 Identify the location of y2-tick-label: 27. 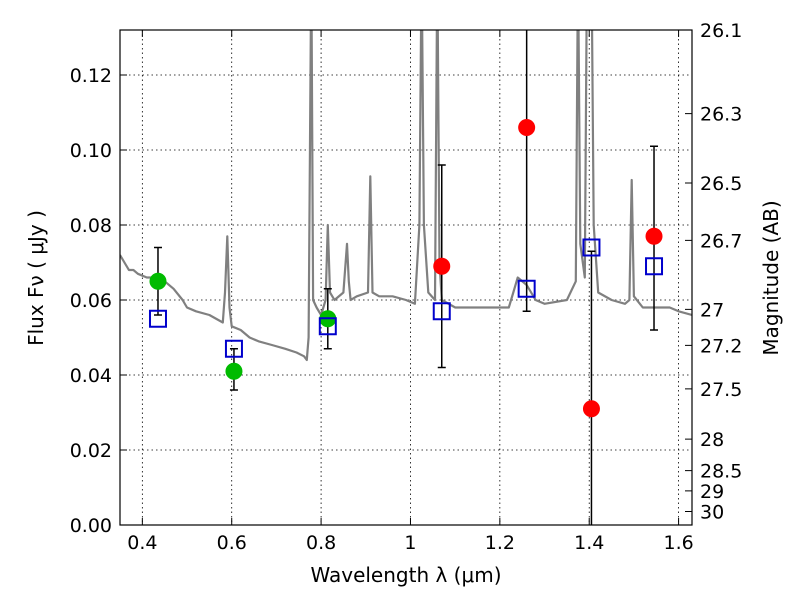
(712, 310).